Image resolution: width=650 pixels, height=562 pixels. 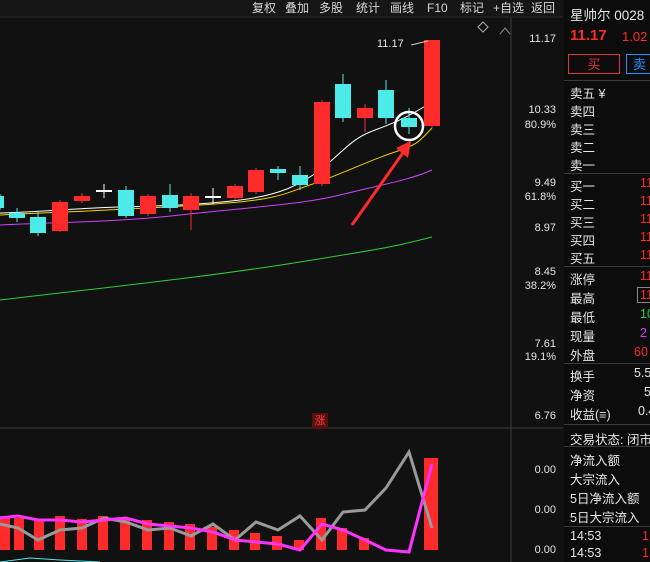 What do you see at coordinates (610, 440) in the screenshot?
I see `trade-status: 交易状态: 闭市` at bounding box center [610, 440].